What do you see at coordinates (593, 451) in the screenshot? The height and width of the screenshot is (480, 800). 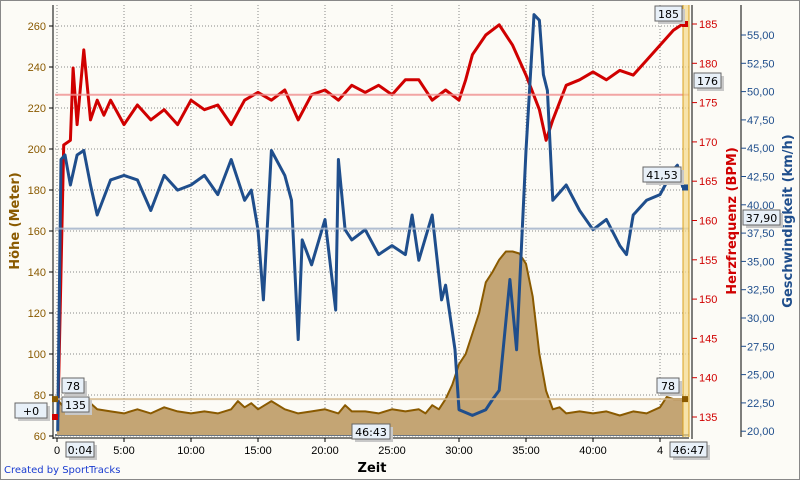 I see `time-tick-label: 40:00` at bounding box center [593, 451].